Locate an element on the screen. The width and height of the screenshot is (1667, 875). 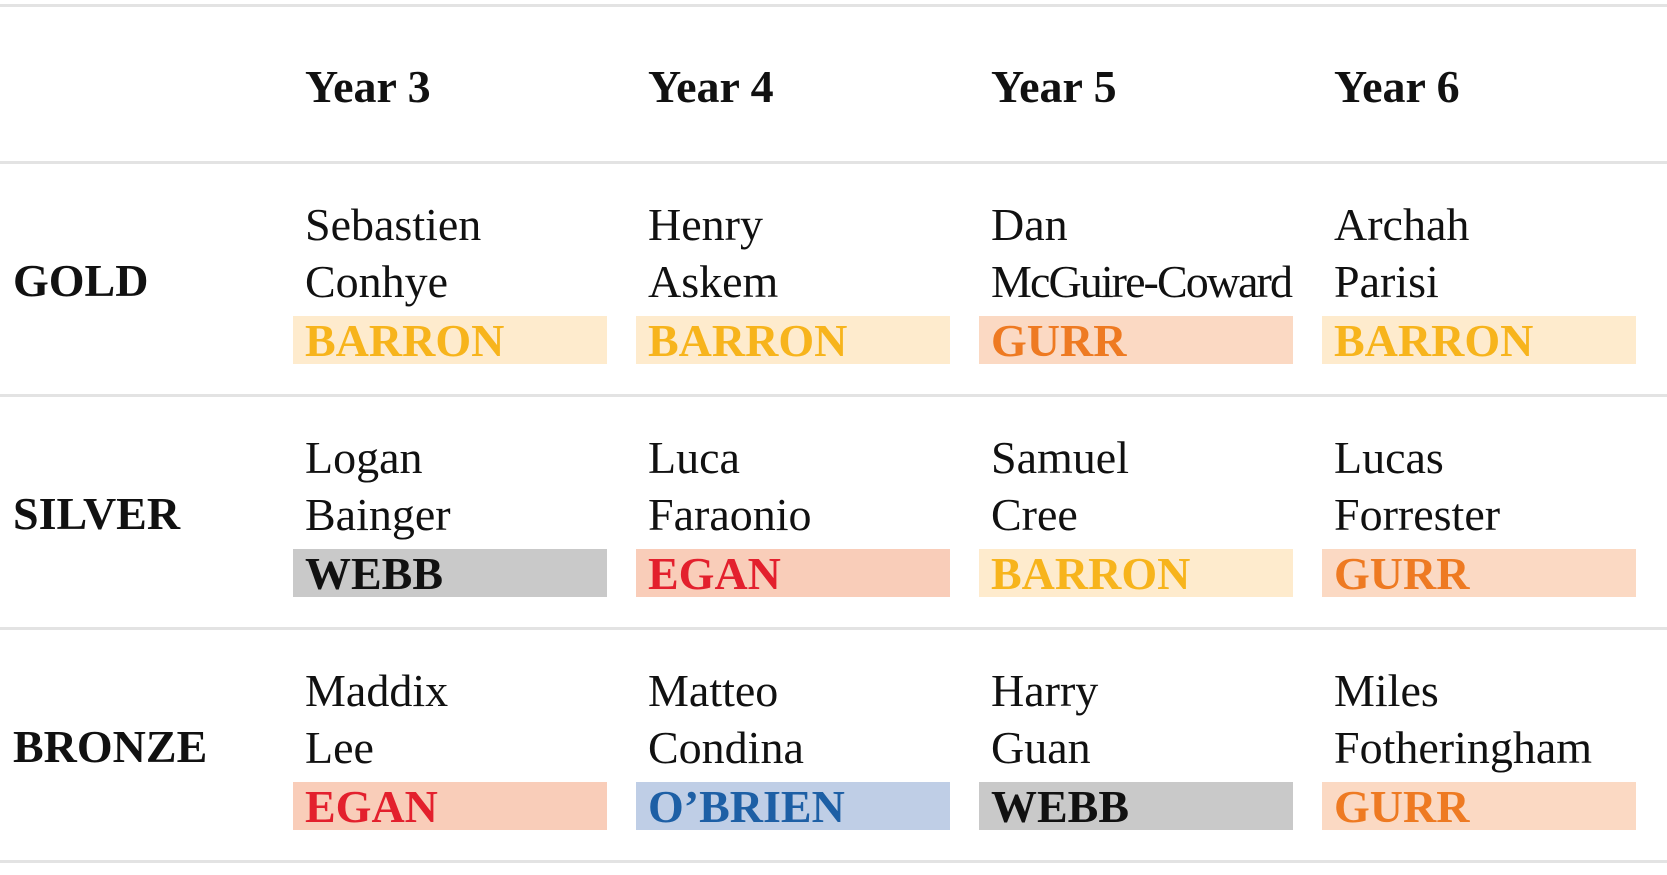
last-name: Fotheringham is located at coordinates (1463, 747).